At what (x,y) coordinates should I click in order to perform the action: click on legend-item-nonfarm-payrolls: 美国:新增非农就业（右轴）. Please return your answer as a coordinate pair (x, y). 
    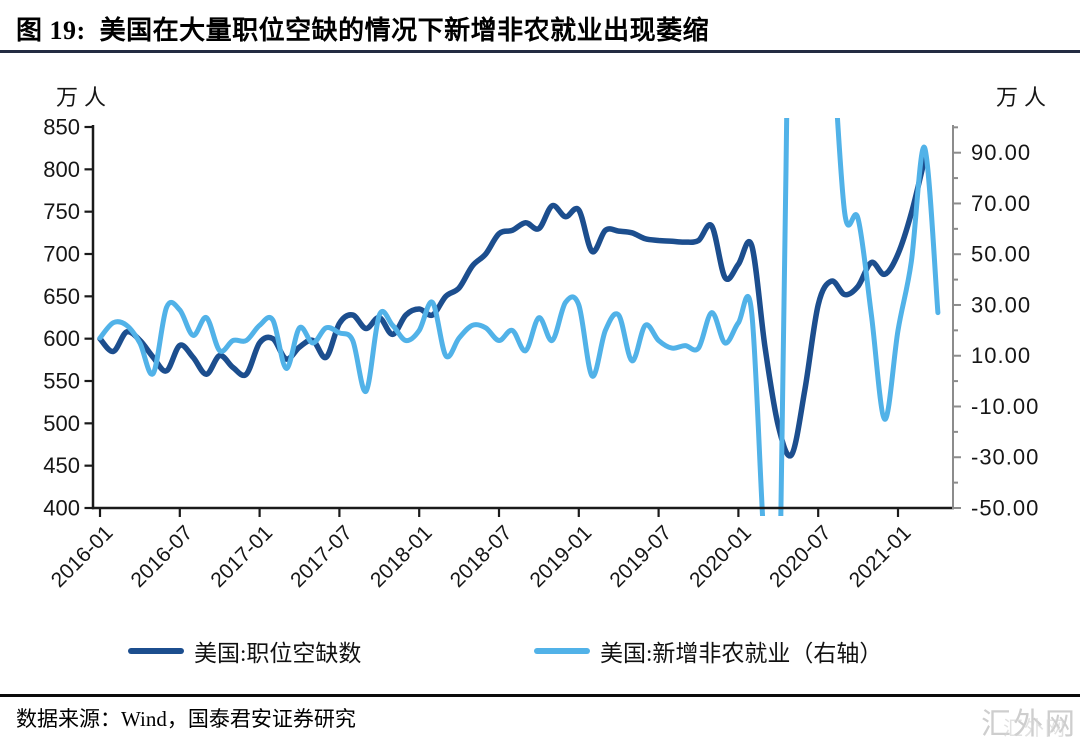
    Looking at the image, I should click on (708, 651).